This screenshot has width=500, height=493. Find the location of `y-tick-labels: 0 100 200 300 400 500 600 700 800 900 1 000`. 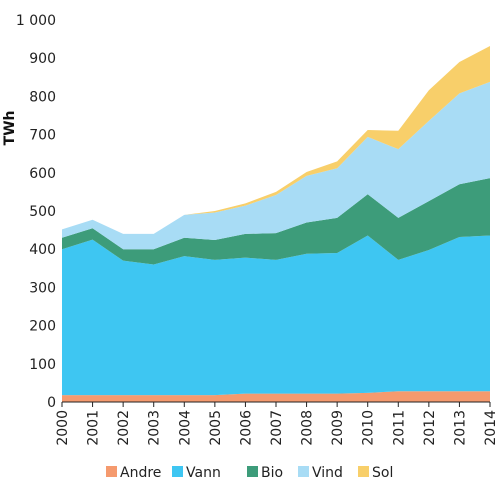

y-tick-labels: 0 100 200 300 400 500 600 700 800 900 1 000 is located at coordinates (36, 212).